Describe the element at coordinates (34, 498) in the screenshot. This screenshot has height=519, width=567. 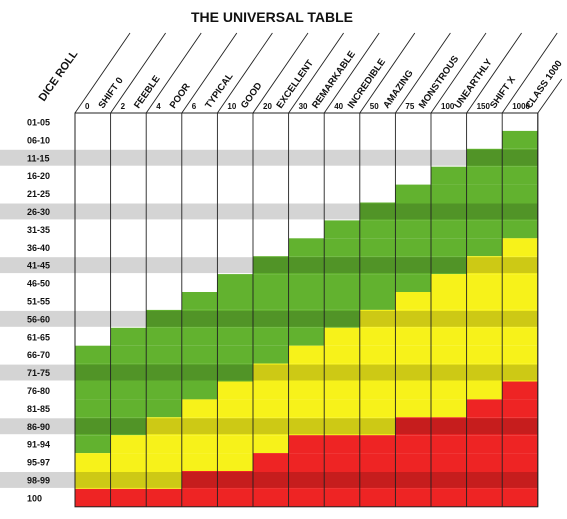
I see `row-label: 100` at that location.